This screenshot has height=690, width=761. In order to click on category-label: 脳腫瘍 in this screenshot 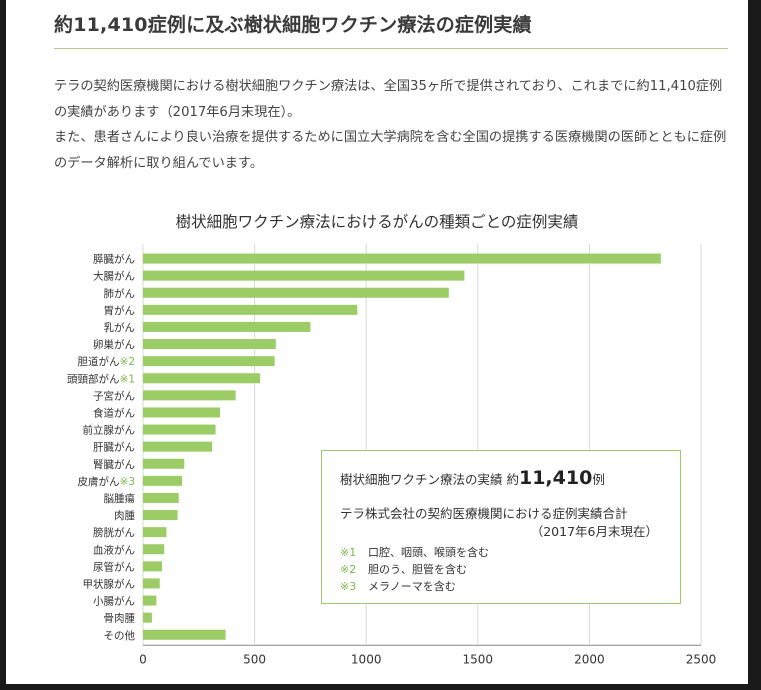, I will do `click(120, 498)`.